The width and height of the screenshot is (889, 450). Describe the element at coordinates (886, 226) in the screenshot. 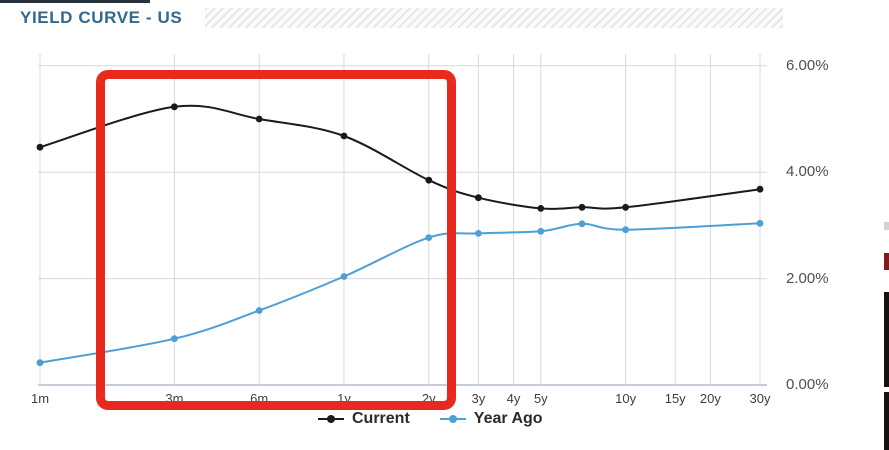

I see `clipped-right-edge-gray` at that location.